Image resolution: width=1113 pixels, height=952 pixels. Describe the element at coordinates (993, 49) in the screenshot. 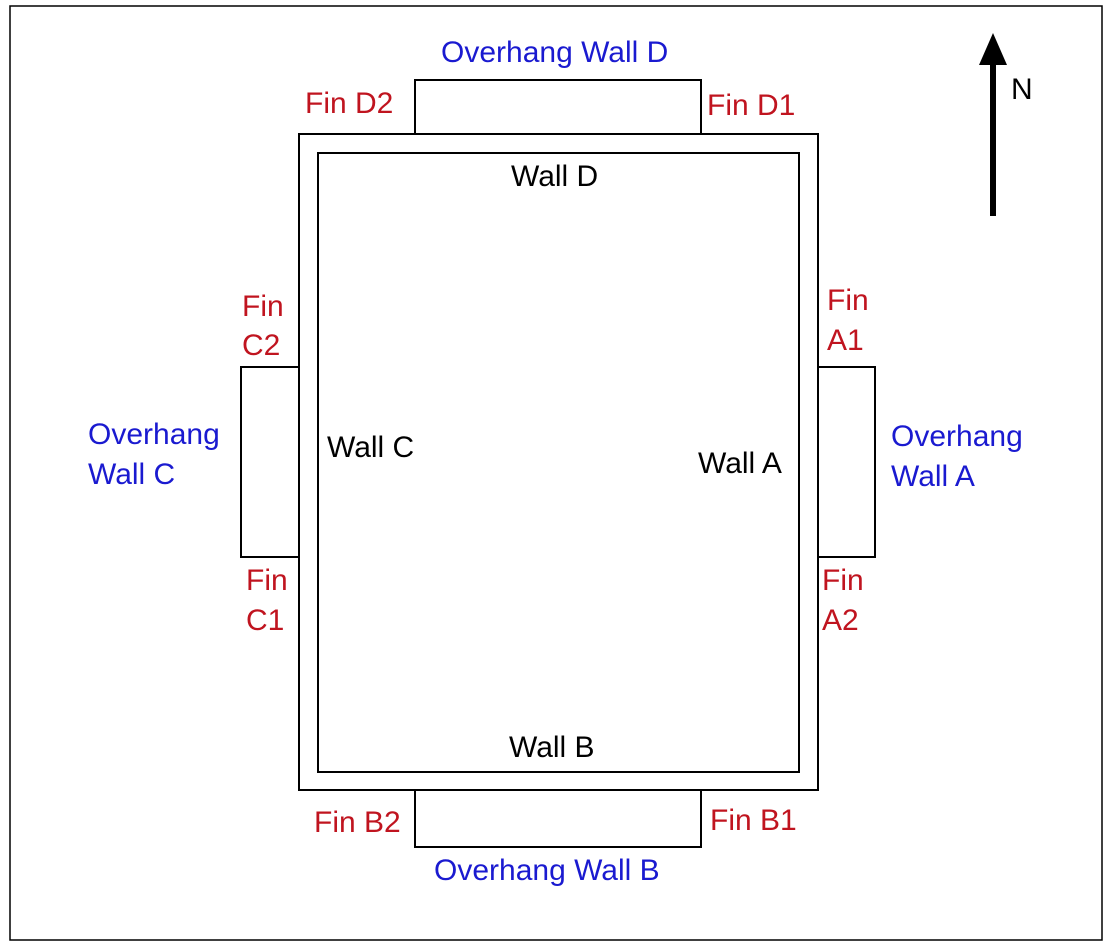

I see `north-arrow-head` at that location.